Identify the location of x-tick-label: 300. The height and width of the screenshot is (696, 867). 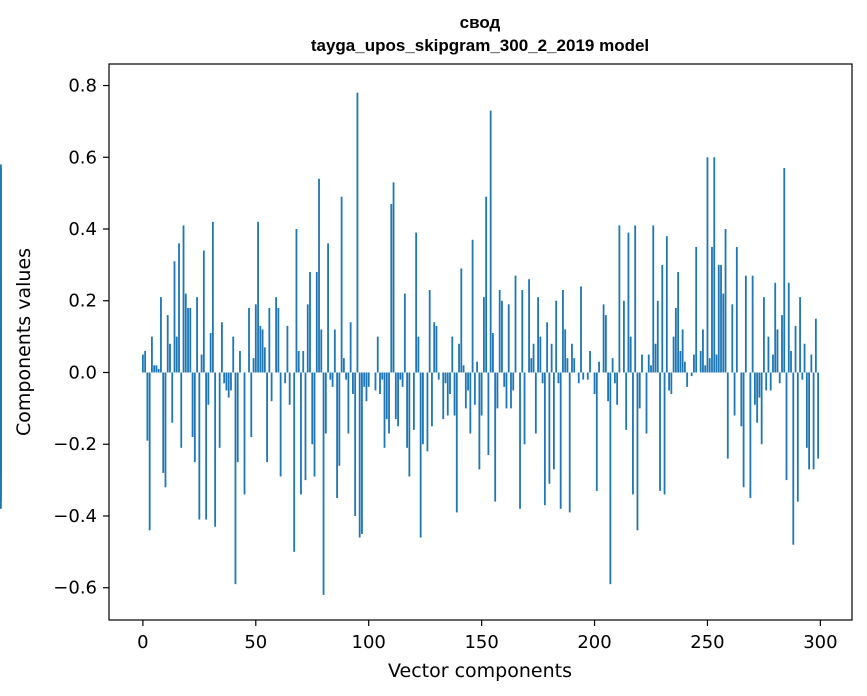
(820, 642).